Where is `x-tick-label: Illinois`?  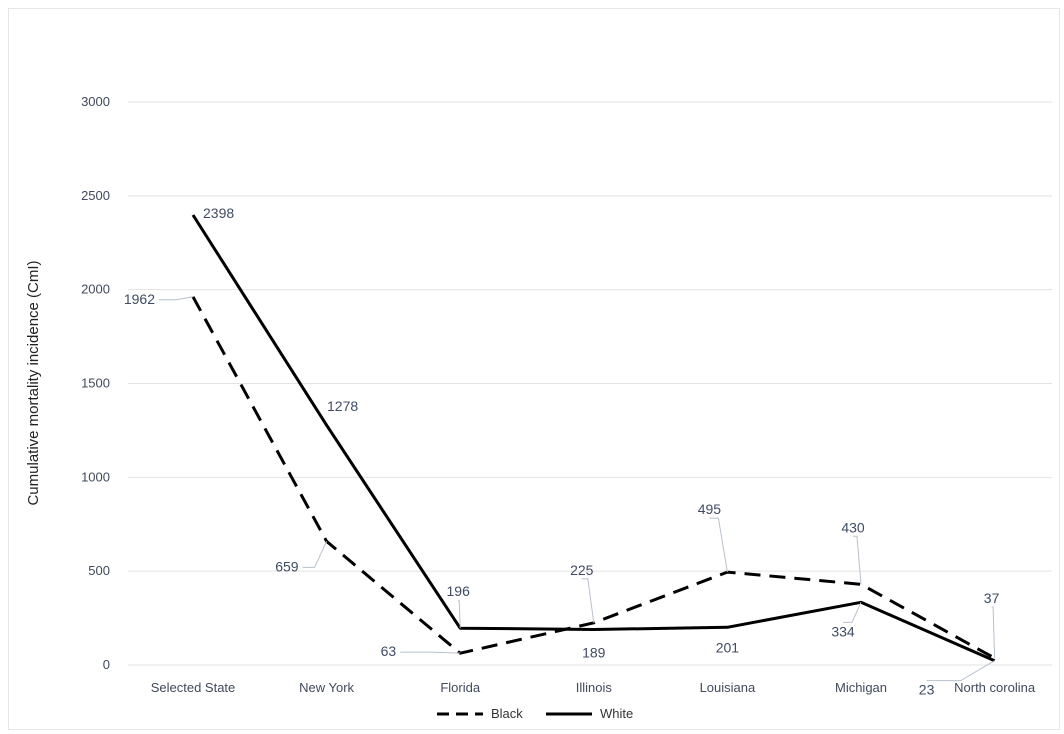
x-tick-label: Illinois is located at coordinates (594, 687).